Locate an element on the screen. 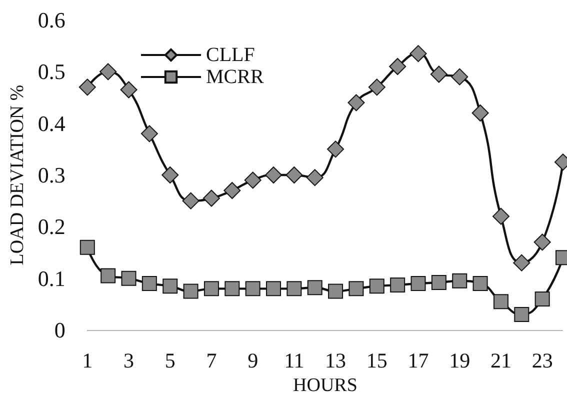 The image size is (567, 415). x-tick-label: 1 is located at coordinates (87, 360).